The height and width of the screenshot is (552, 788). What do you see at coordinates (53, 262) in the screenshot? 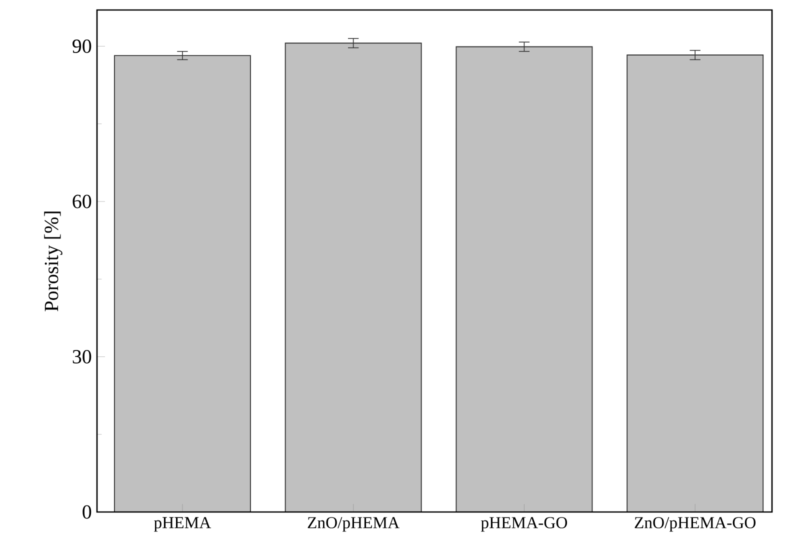
I see `y-axis-title: Porosity [%]` at bounding box center [53, 262].